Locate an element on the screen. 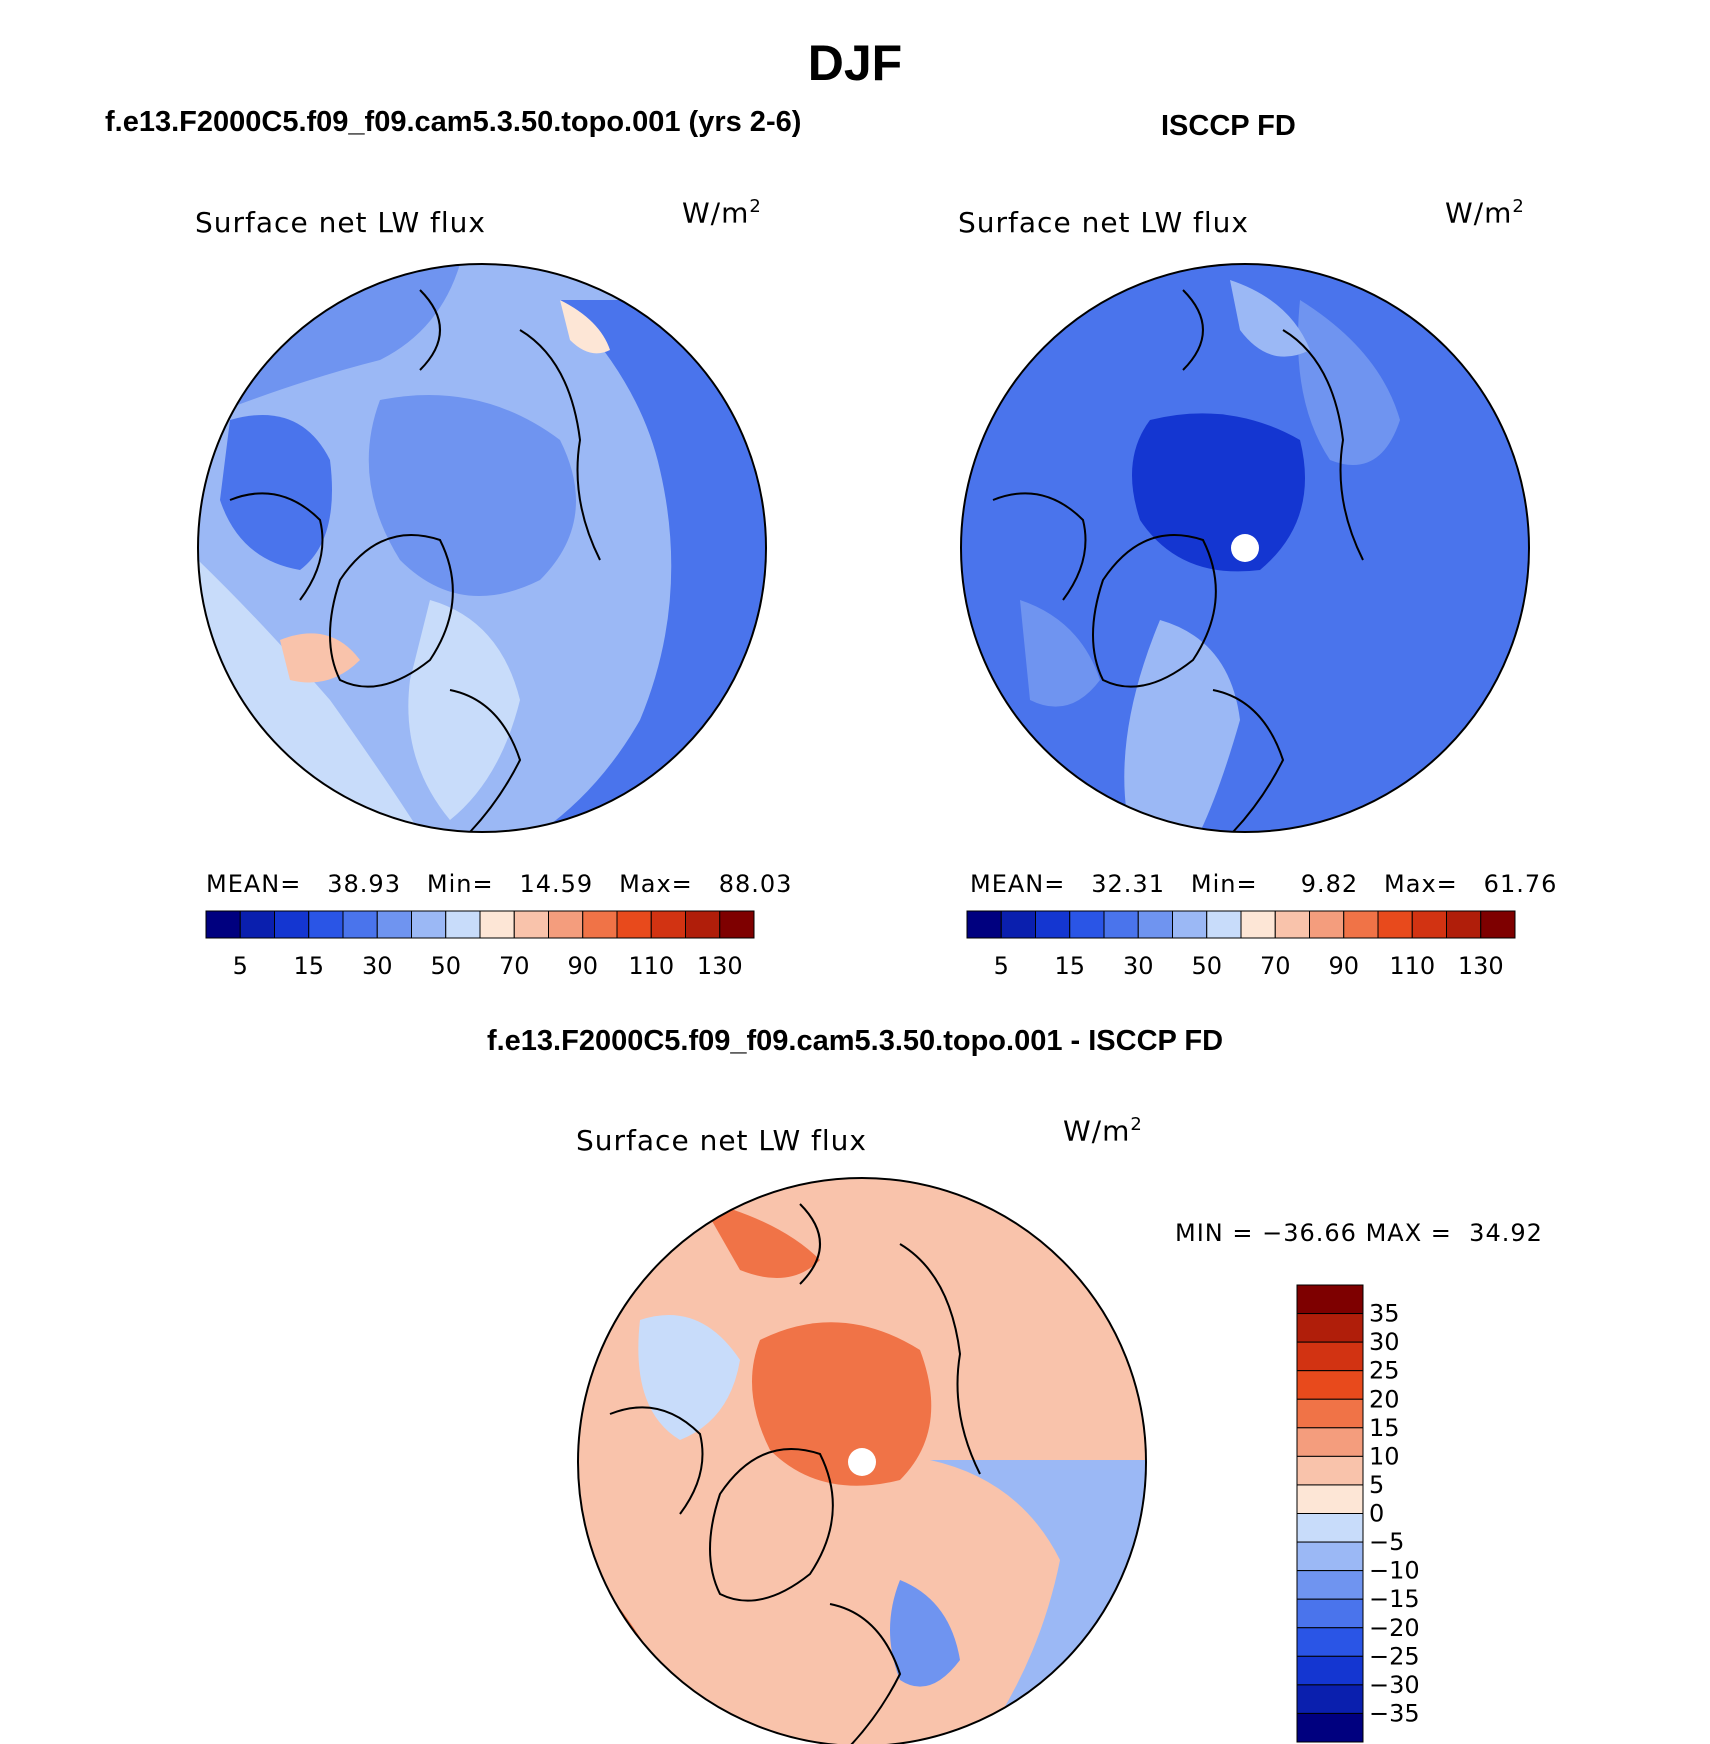 This screenshot has height=1744, width=1710. right-stats: MEAN= 32.31 Min= 9.82 Max= 61.76 is located at coordinates (1264, 884).